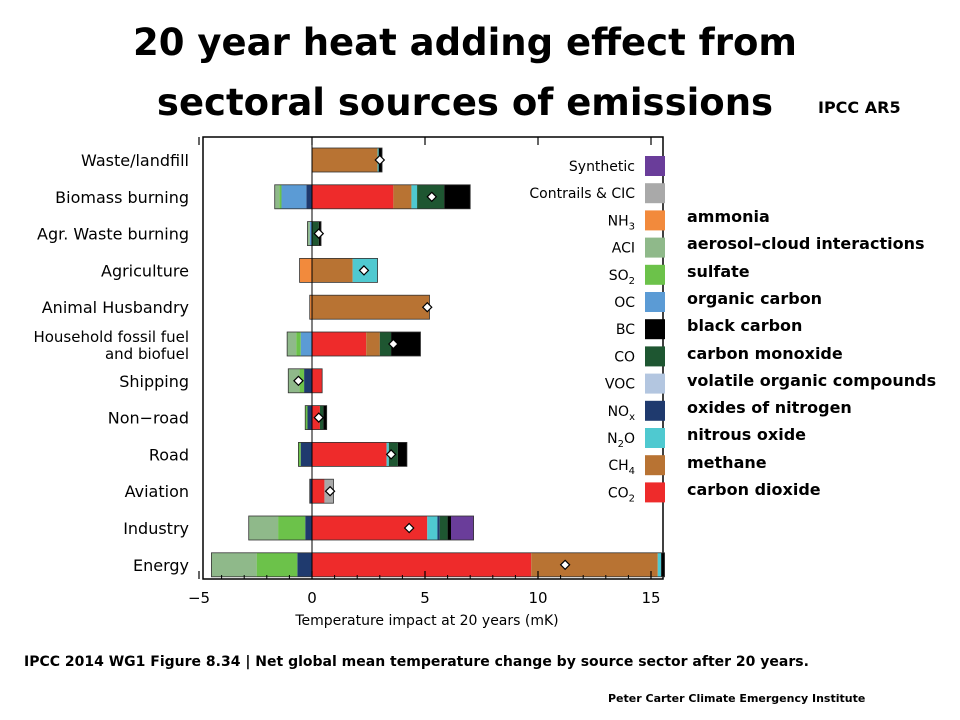  I want to click on legend-label-n2o: N2O, so click(621, 440).